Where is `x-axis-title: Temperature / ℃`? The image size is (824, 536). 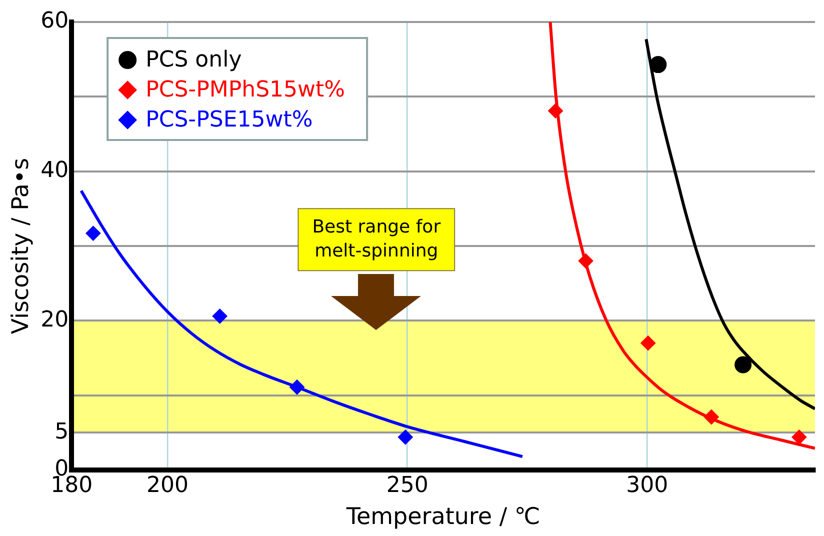 x-axis-title: Temperature / ℃ is located at coordinates (442, 517).